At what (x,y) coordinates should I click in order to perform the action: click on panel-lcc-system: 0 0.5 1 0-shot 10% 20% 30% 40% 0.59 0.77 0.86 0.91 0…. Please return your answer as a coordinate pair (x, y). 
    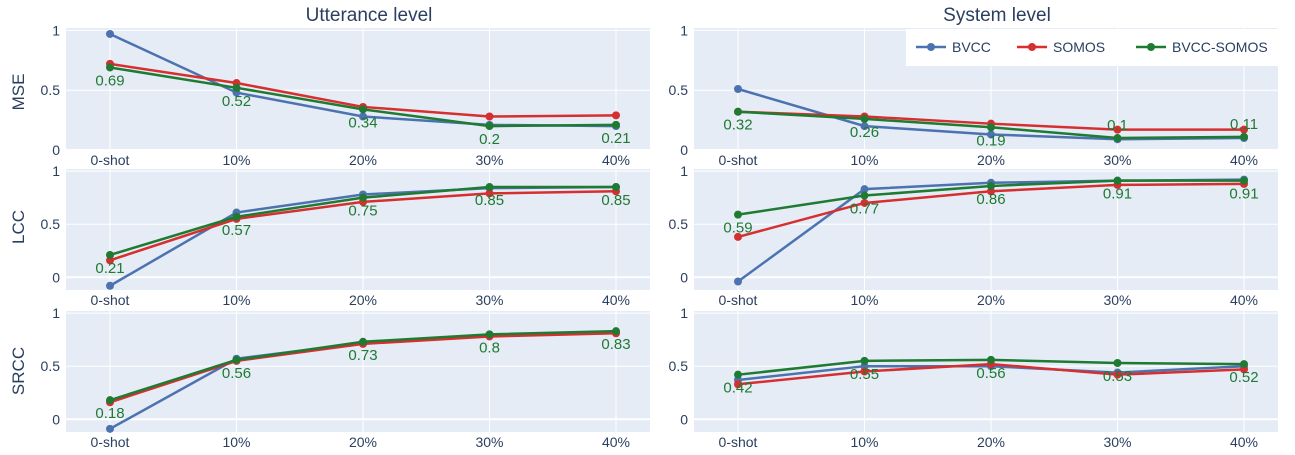
    Looking at the image, I should click on (973, 235).